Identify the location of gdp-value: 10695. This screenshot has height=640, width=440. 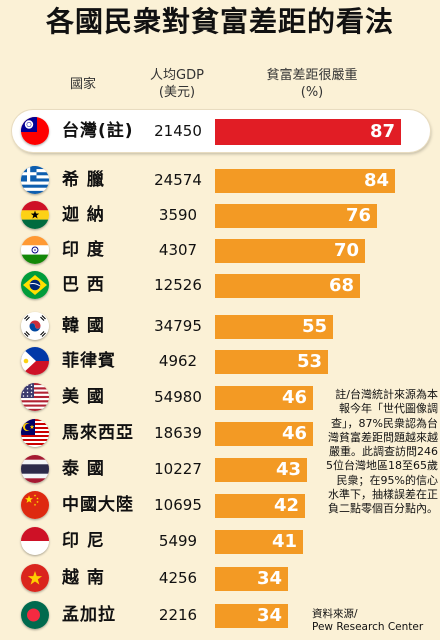
(178, 505).